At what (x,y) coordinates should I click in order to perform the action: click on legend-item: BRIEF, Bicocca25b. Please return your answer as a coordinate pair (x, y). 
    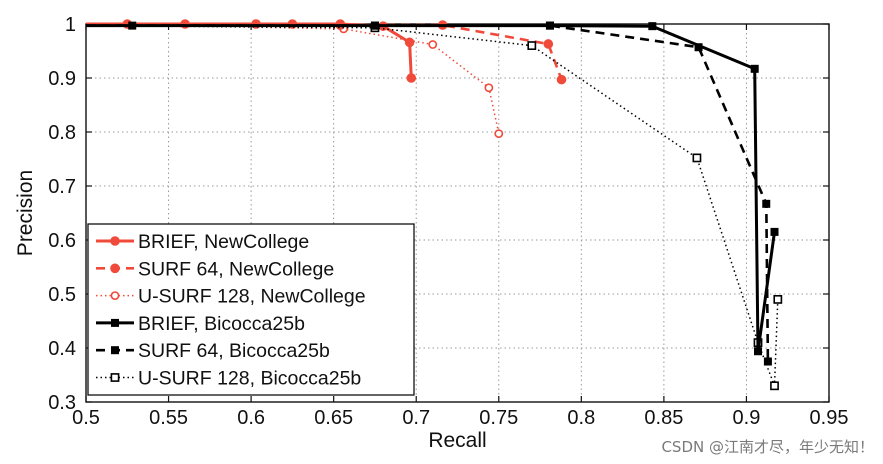
    Looking at the image, I should click on (200, 324).